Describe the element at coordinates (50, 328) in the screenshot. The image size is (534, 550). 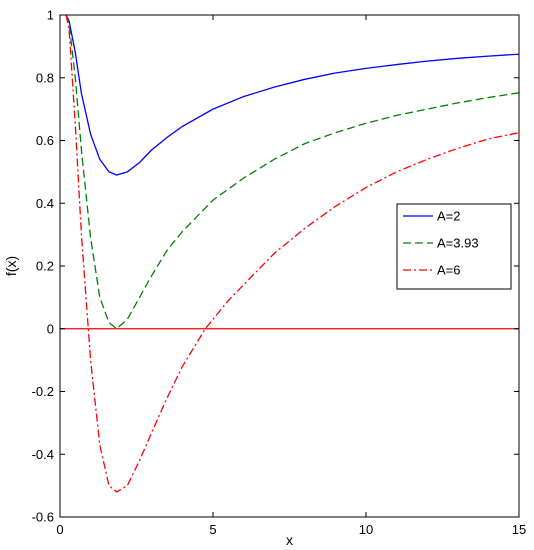
I see `y-tick-label: 0` at that location.